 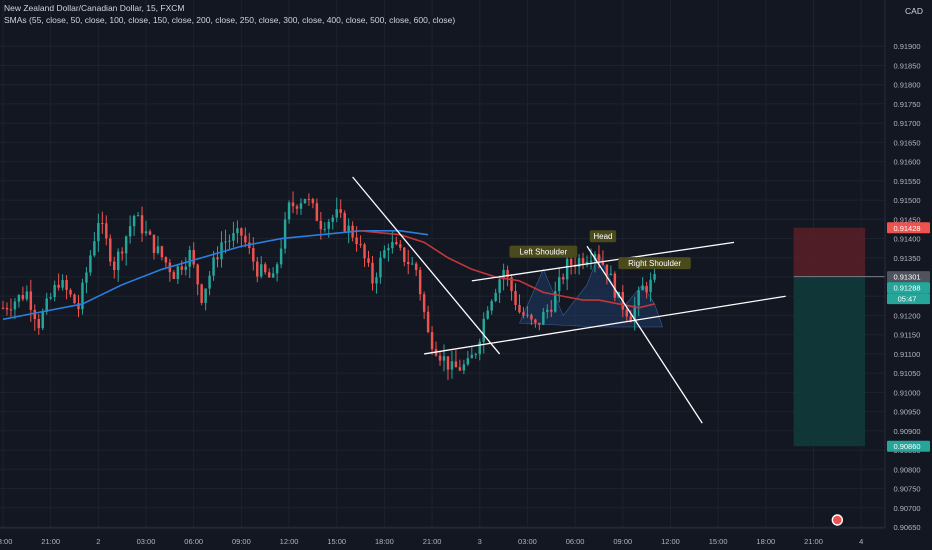 I want to click on y-tick-label: 0.91550, so click(x=906, y=181).